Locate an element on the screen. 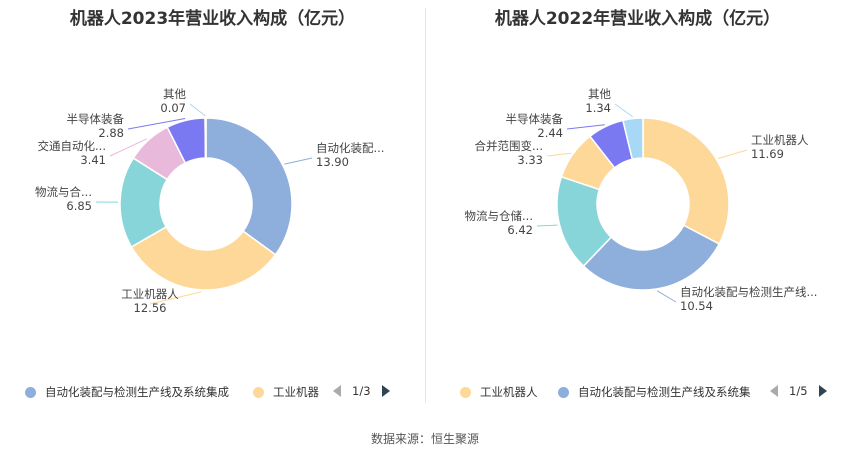 The height and width of the screenshot is (458, 850). slice-value: 6.85 is located at coordinates (79, 206).